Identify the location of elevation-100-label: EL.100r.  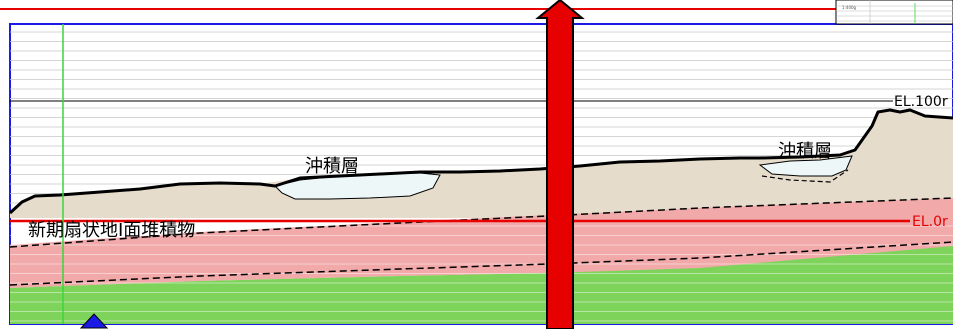
(921, 102).